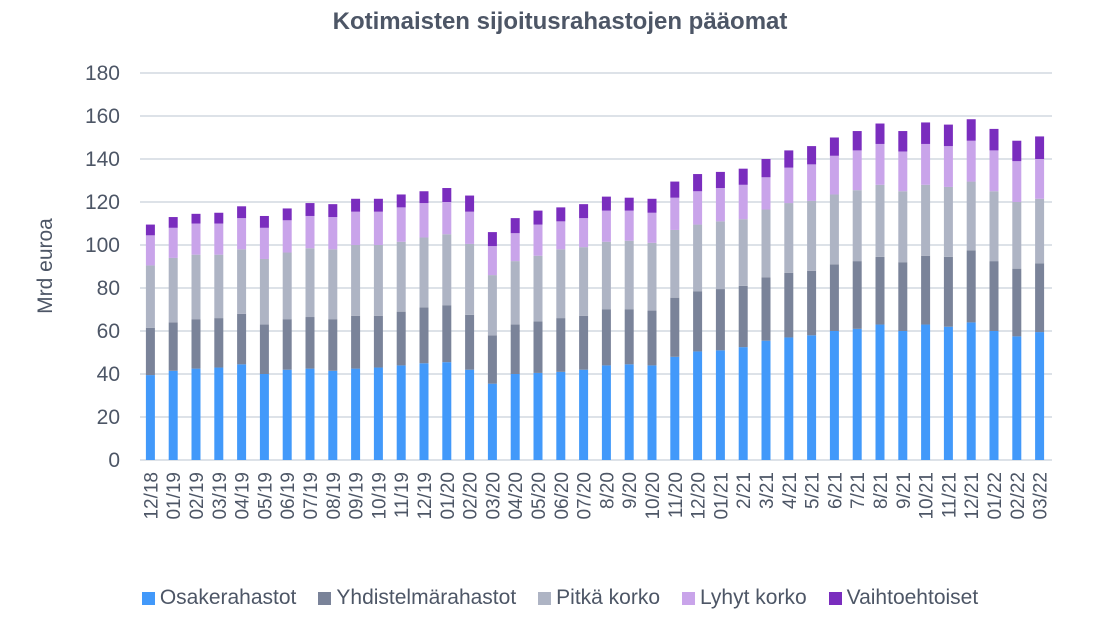 This screenshot has width=1120, height=632. Describe the element at coordinates (448, 496) in the screenshot. I see `x-tick-label: 01/20` at that location.